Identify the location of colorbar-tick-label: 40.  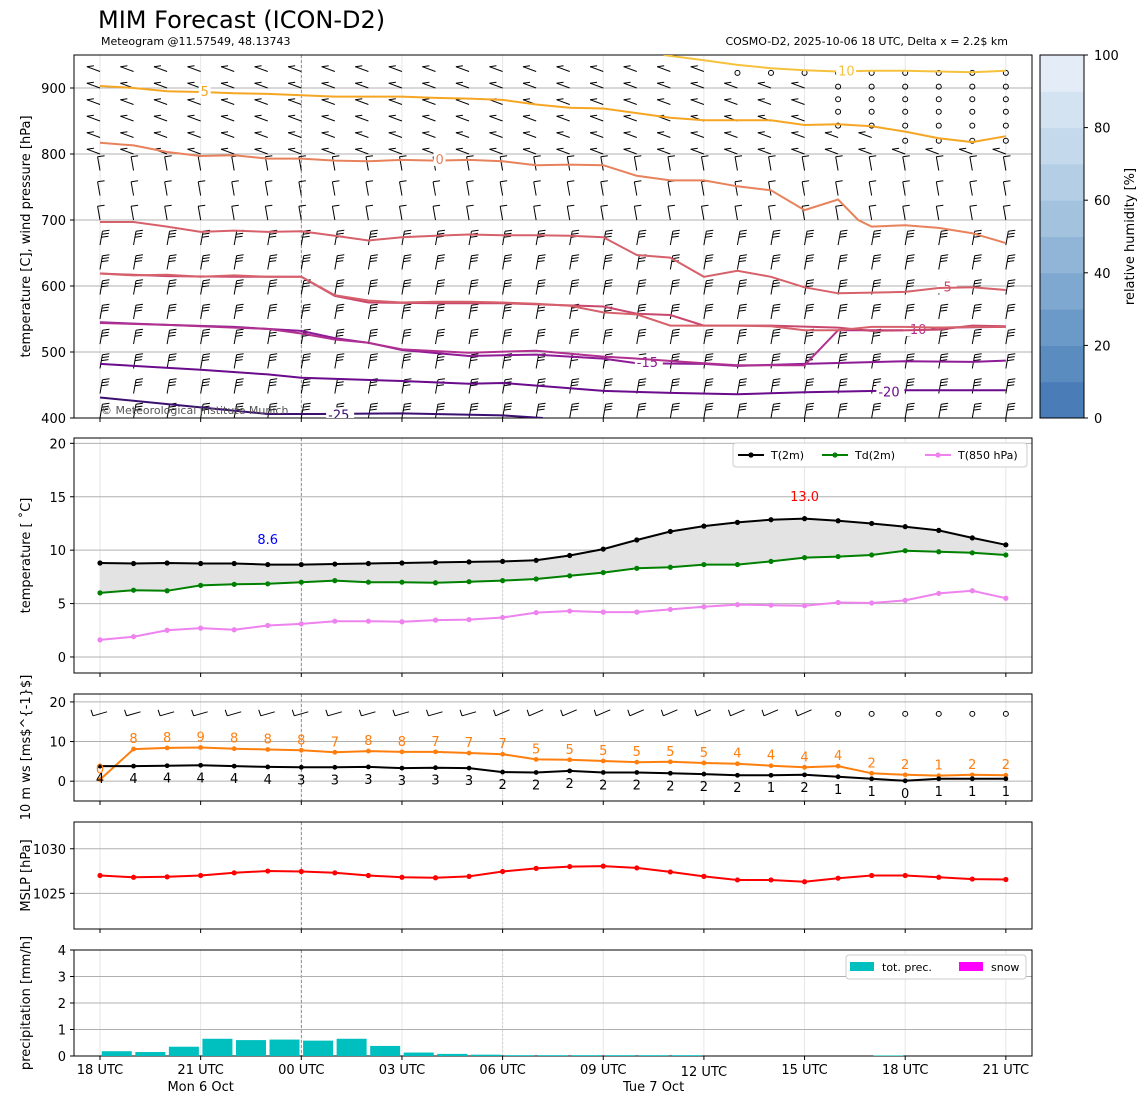
(1102, 274).